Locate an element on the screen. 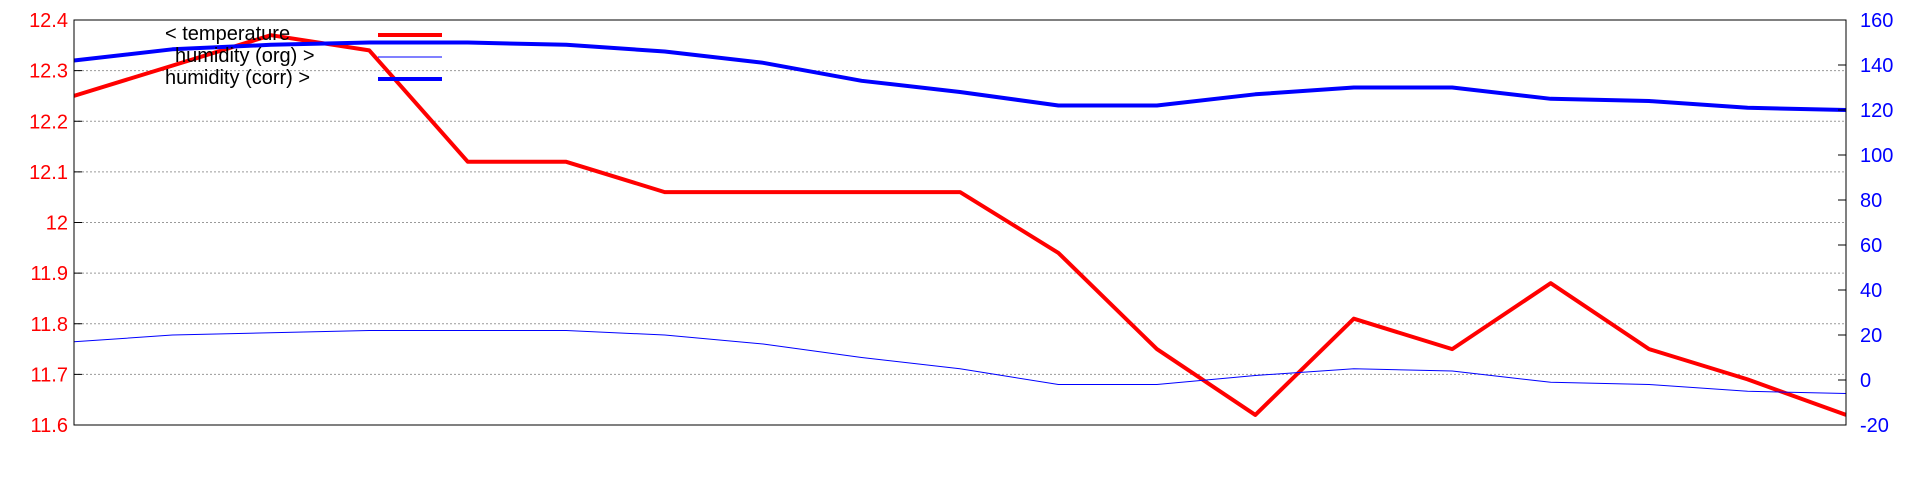  right-tick-label: 0 is located at coordinates (1865, 381).